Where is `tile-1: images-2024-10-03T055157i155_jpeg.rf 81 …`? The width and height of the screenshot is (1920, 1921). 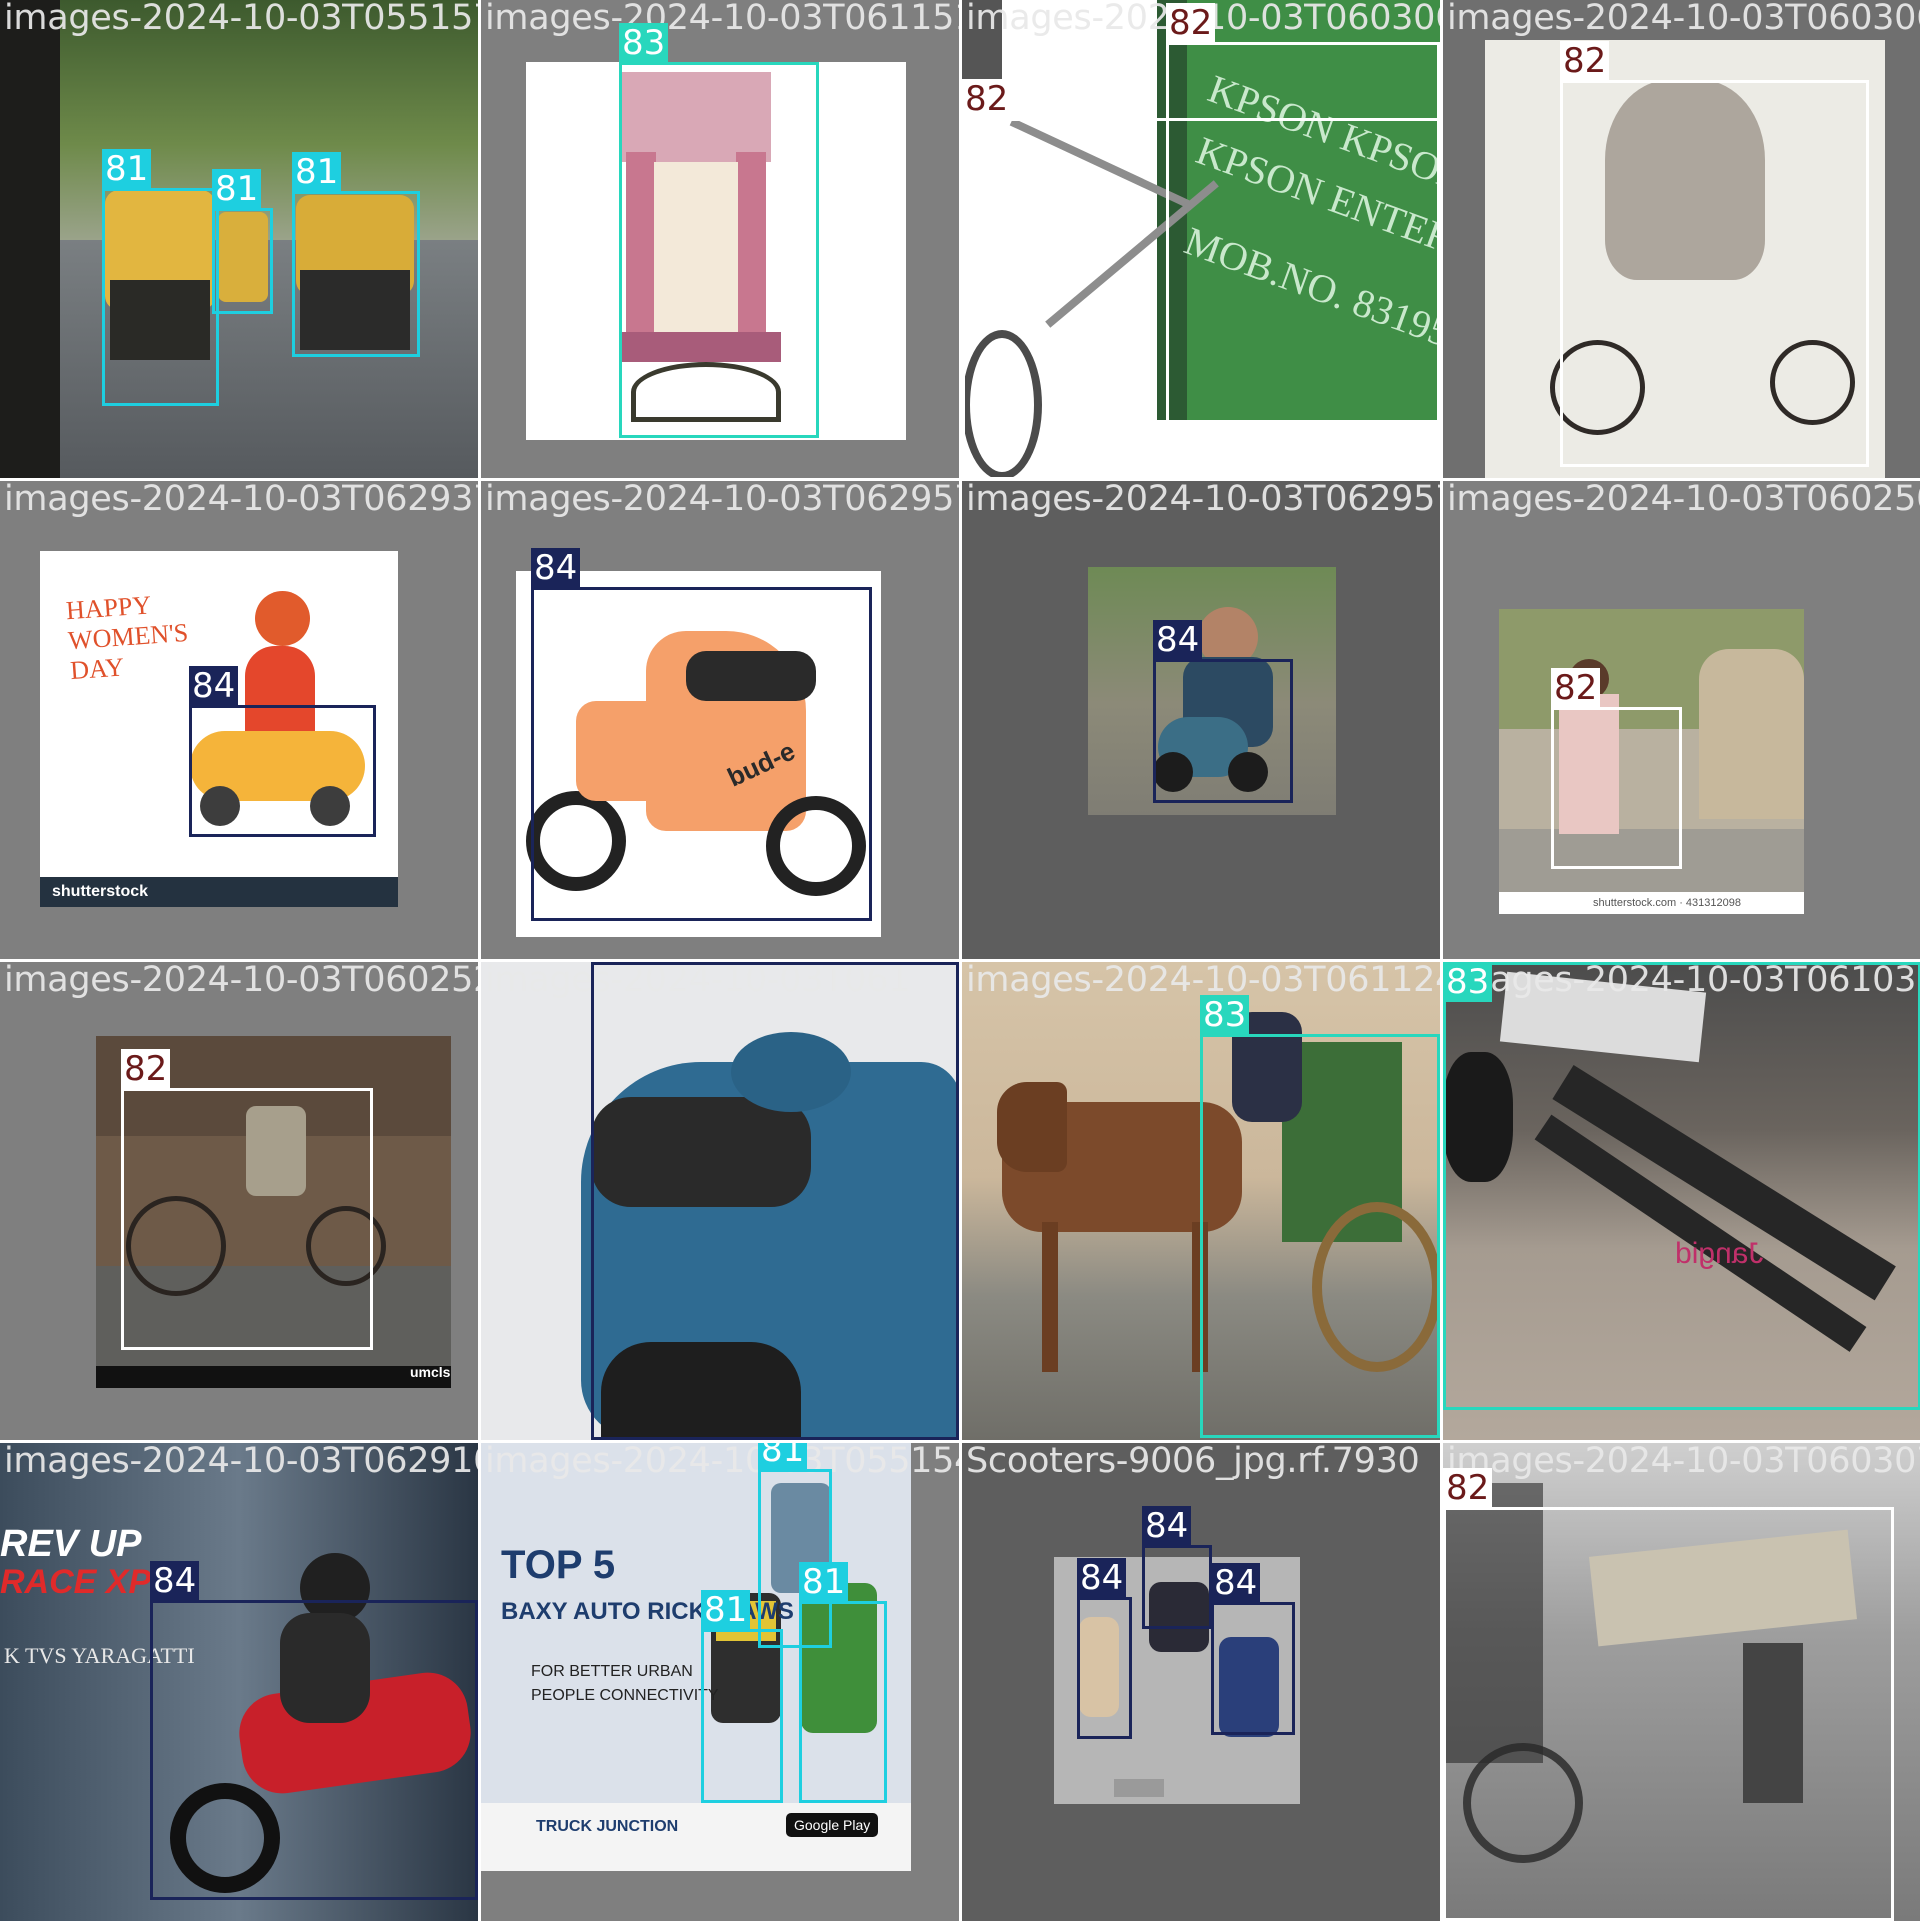 tile-1: images-2024-10-03T055157i155_jpeg.rf 81 … is located at coordinates (239, 239).